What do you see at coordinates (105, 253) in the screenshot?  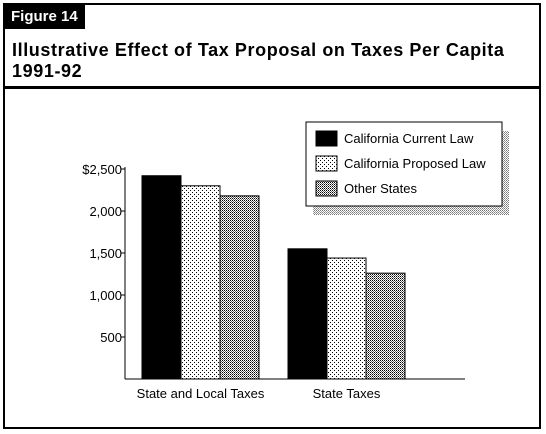 I see `y-tick-label: 1,500` at bounding box center [105, 253].